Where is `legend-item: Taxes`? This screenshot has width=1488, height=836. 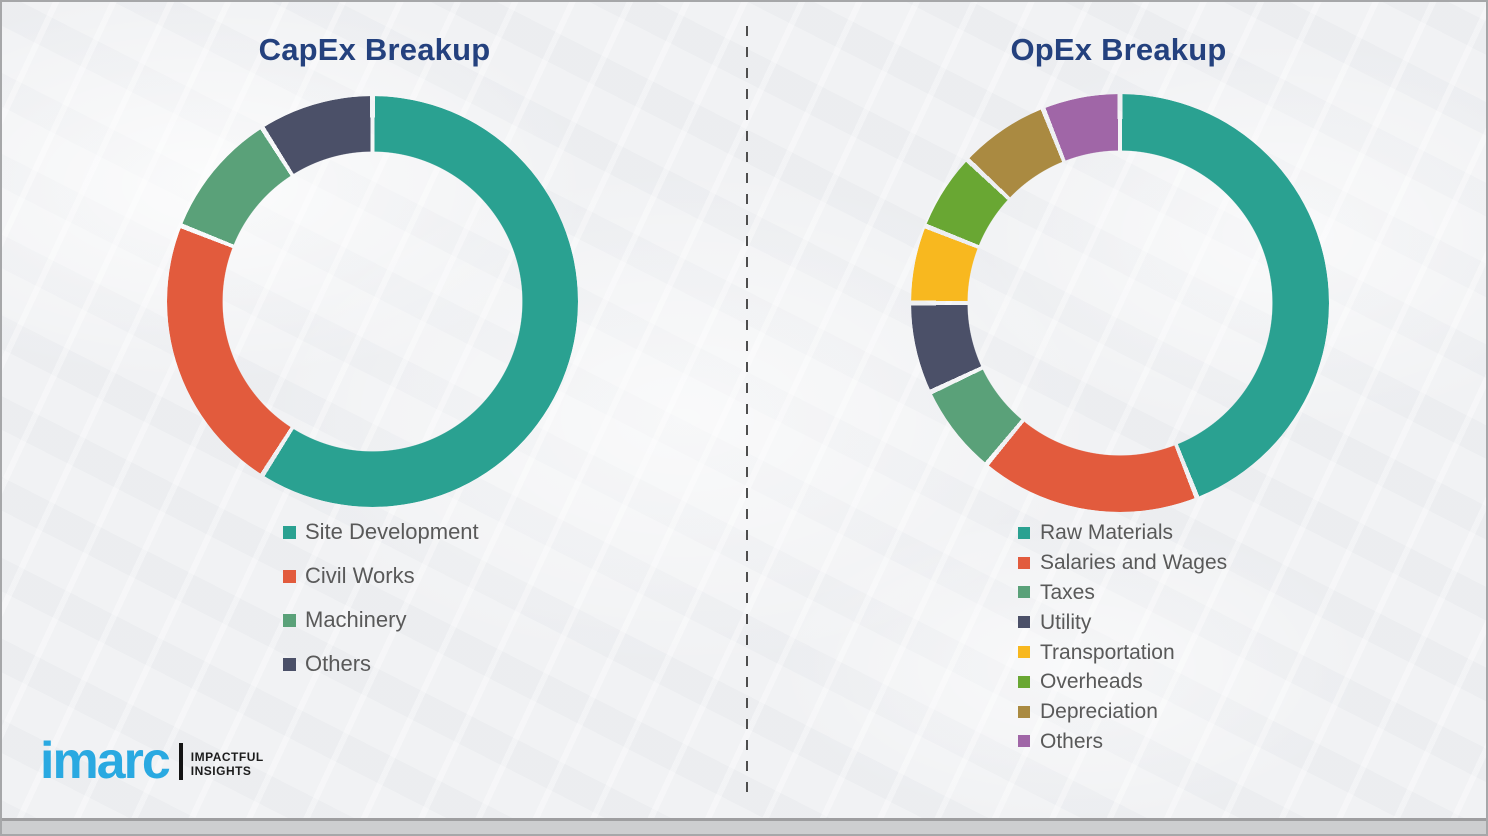
legend-item: Taxes is located at coordinates (1122, 593).